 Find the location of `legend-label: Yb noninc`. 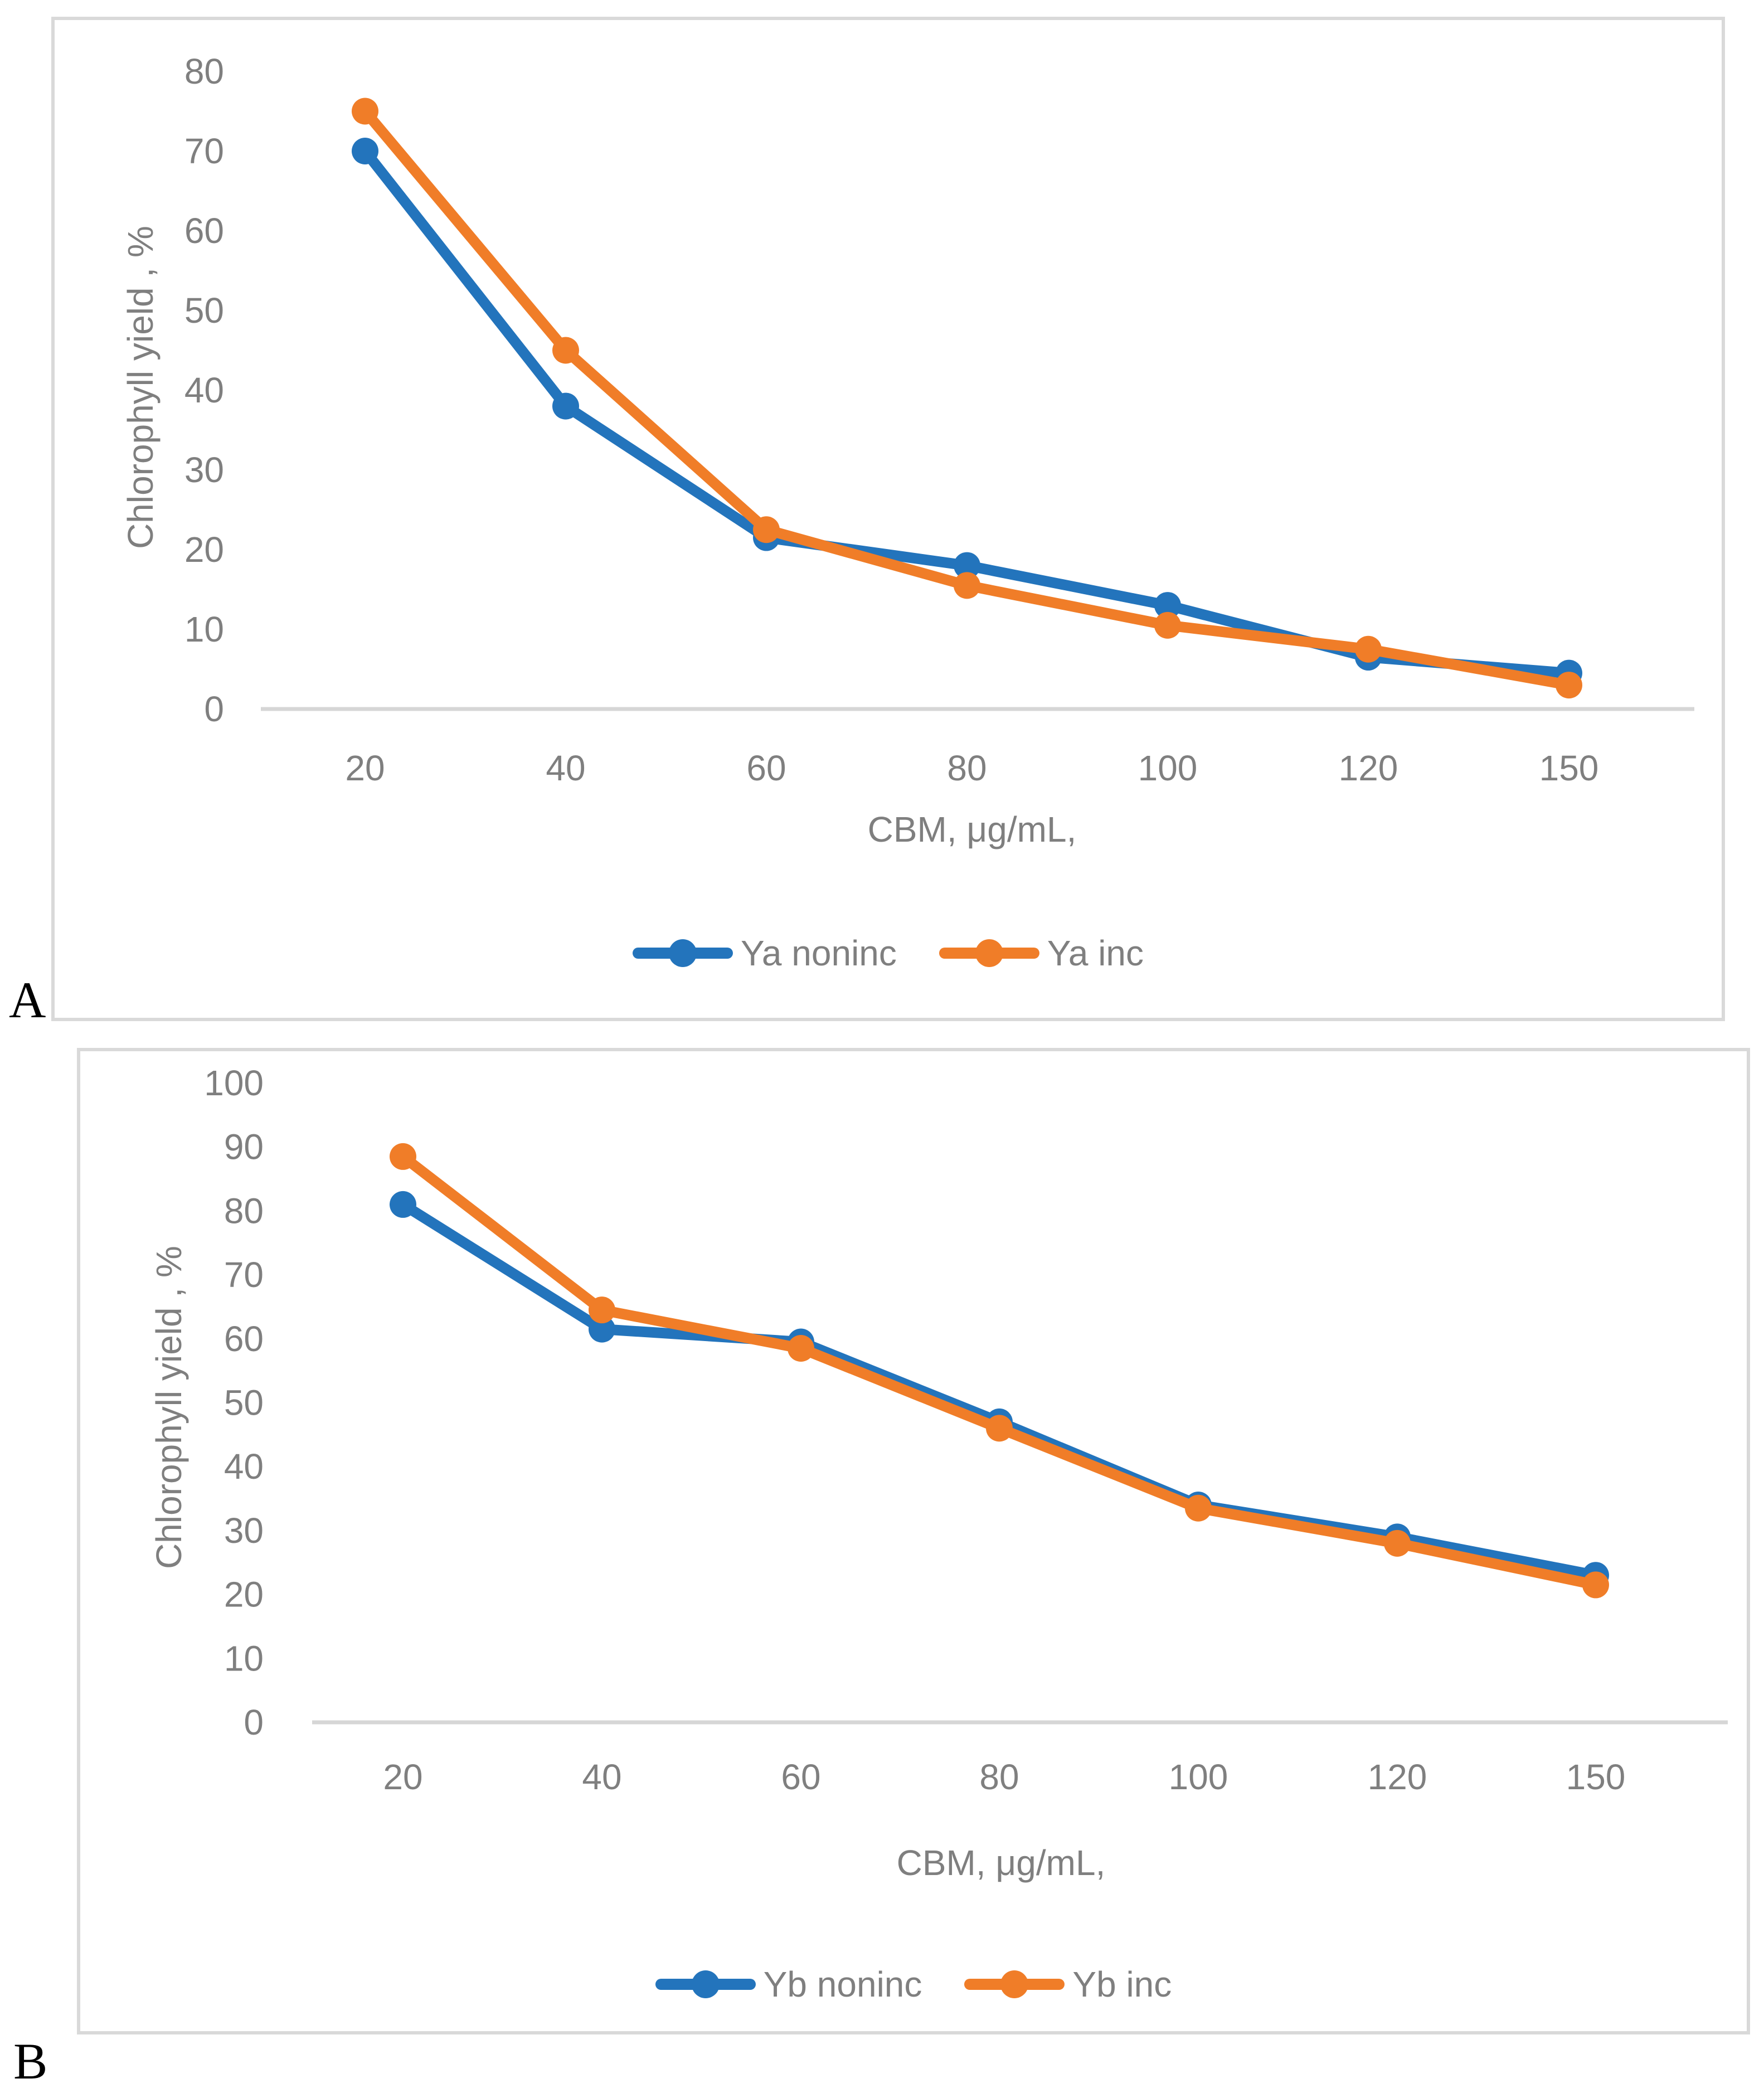

legend-label: Yb noninc is located at coordinates (842, 1984).